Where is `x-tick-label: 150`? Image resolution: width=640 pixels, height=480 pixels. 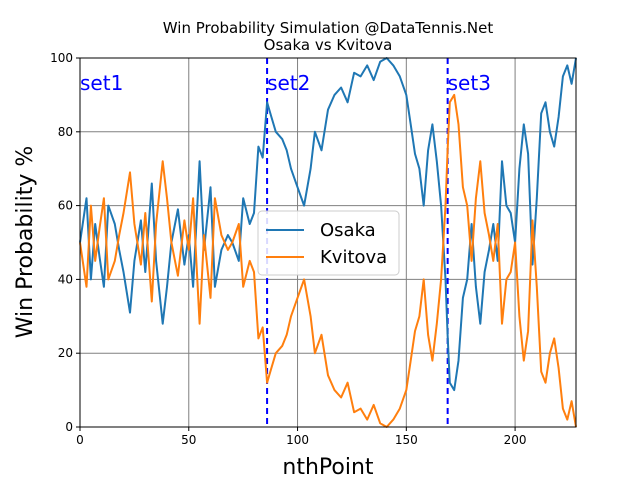 x-tick-label: 150 is located at coordinates (406, 440).